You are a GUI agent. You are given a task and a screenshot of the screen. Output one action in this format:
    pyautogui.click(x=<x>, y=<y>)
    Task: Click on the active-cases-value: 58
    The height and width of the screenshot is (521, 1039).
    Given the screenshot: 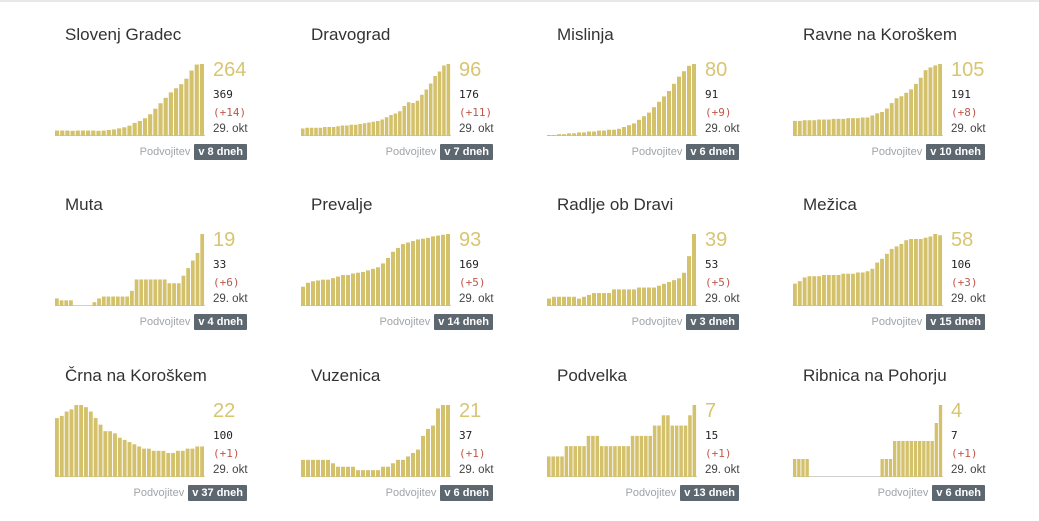 What is the action you would take?
    pyautogui.click(x=962, y=240)
    